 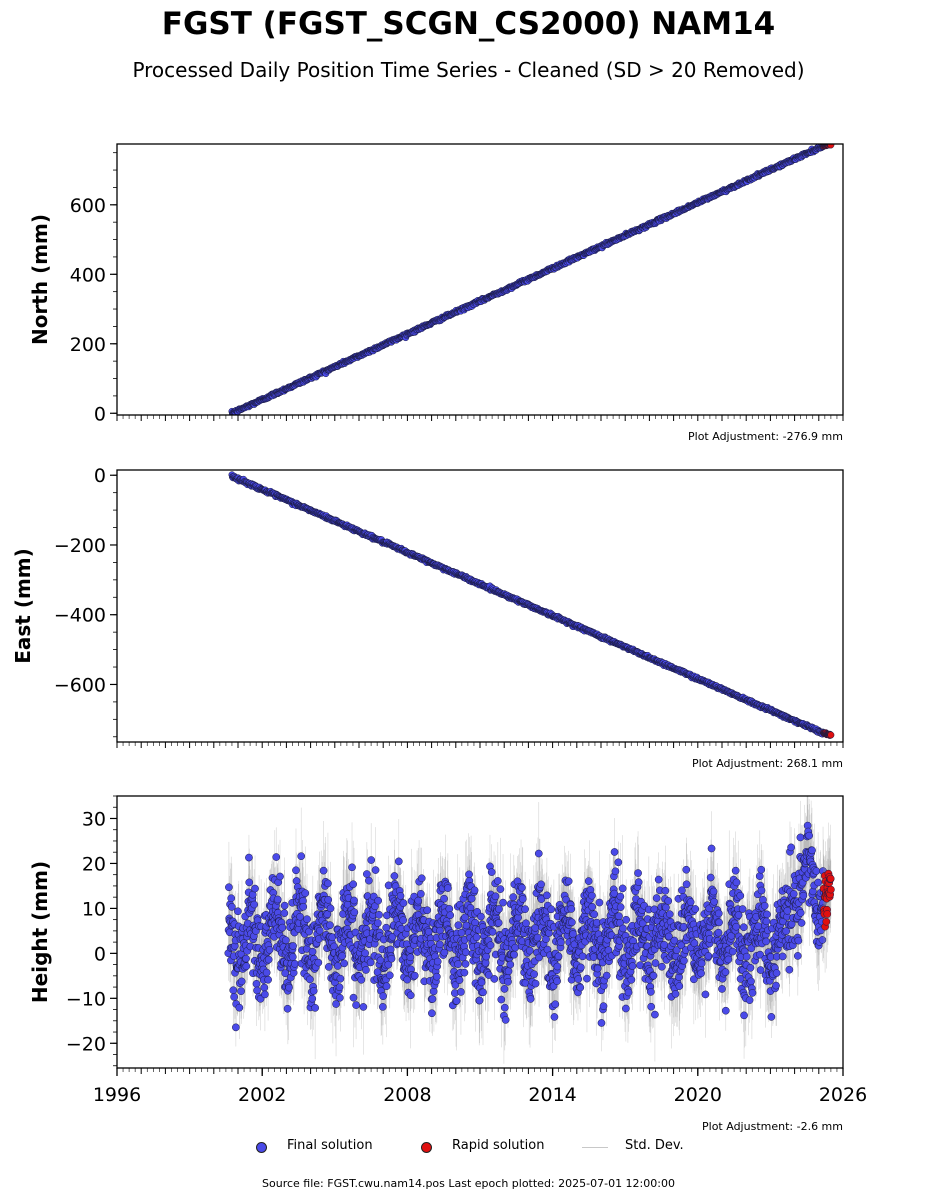 I want to click on plot-adjustment-note: Plot Adjustment: 268.1 mm, so click(x=767, y=763).